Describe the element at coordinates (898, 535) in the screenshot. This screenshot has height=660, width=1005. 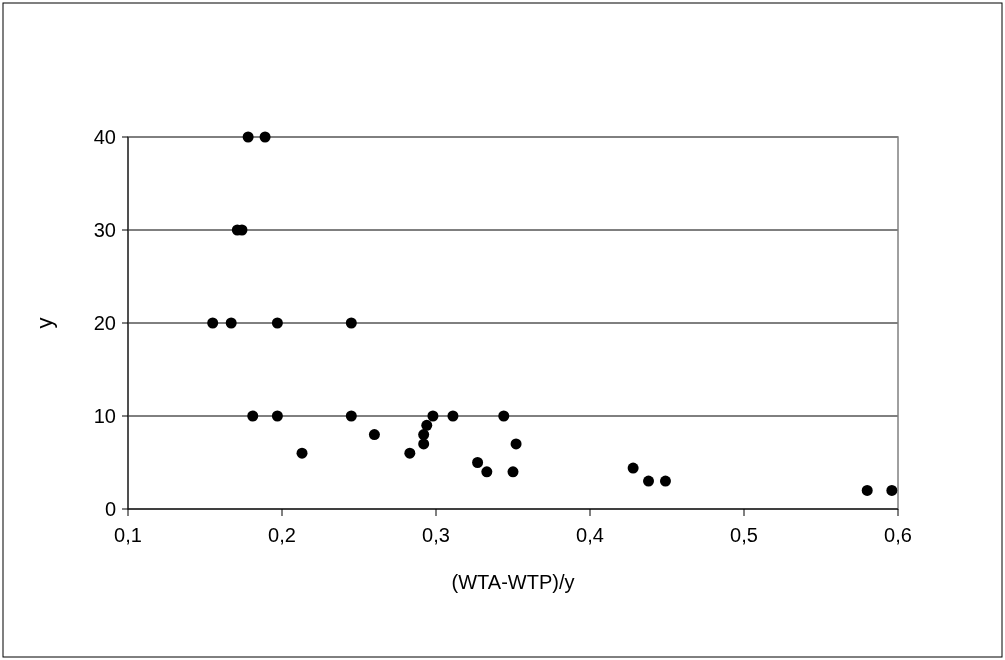
I see `x-tick-label: 0,6` at that location.